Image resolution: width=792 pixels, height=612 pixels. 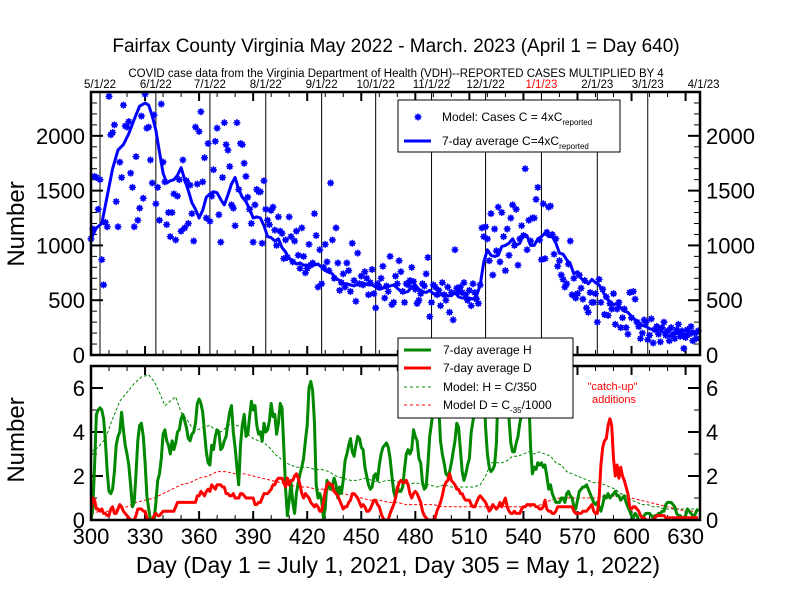 What do you see at coordinates (537, 405) in the screenshot?
I see `legend-label-model-d-tail: /1000` at bounding box center [537, 405].